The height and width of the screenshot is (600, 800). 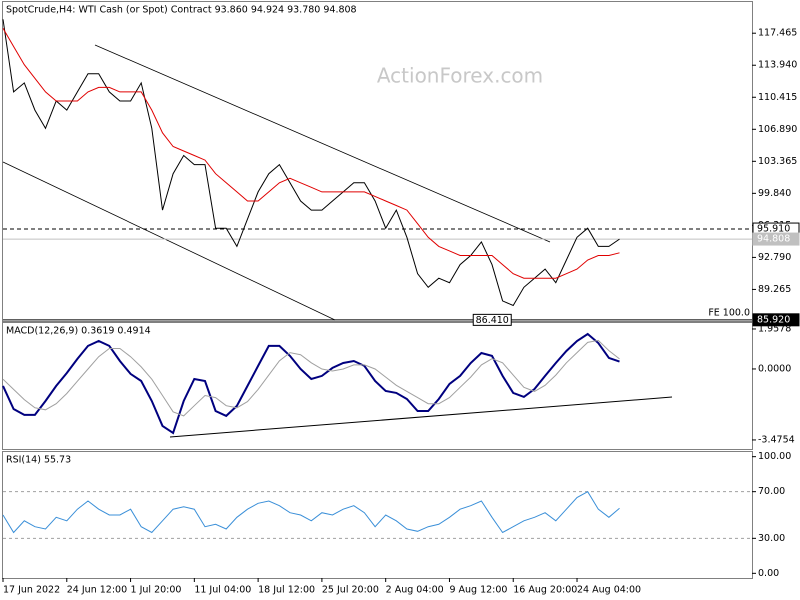 I want to click on y-tick-label: 30.00, so click(x=771, y=538).